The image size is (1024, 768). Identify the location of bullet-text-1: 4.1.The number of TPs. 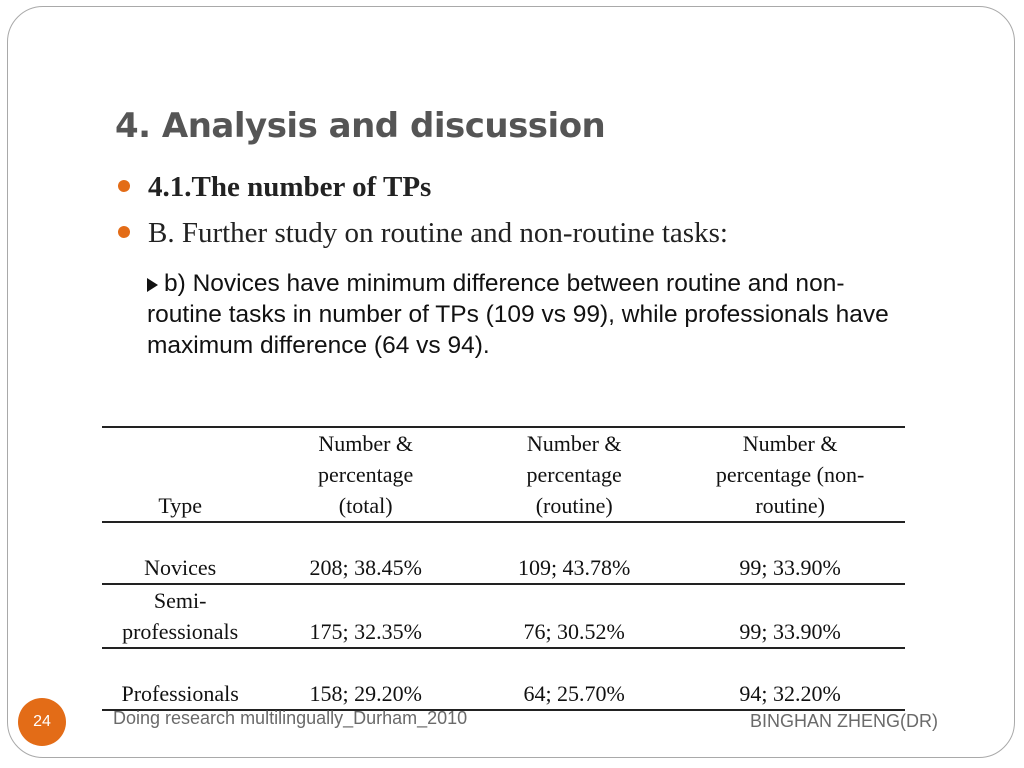
(290, 187).